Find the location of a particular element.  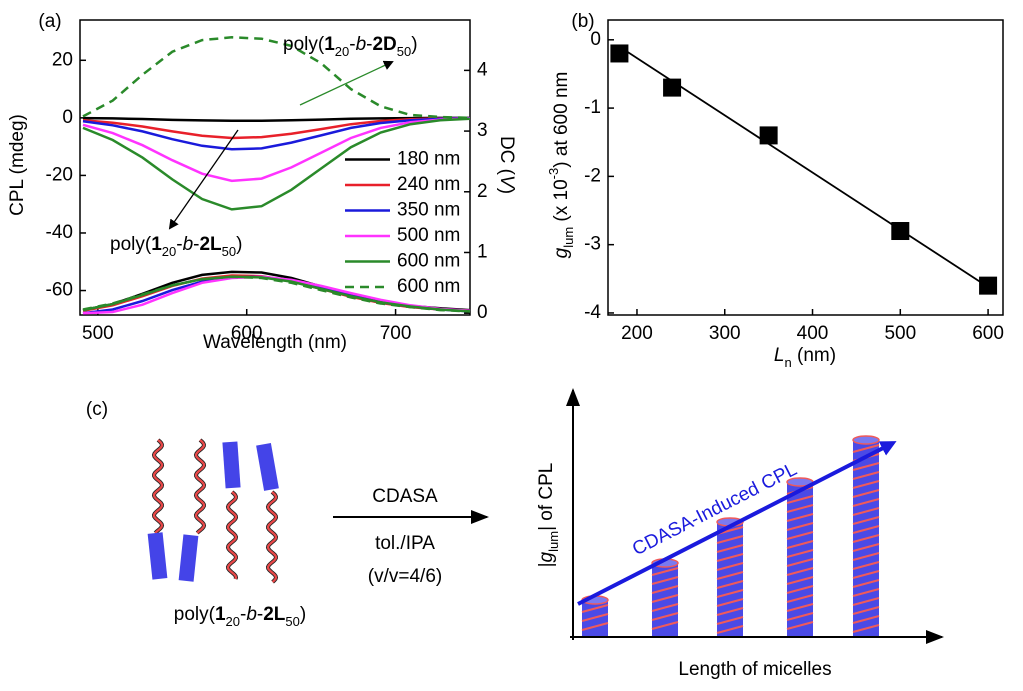

text-run: 20 is located at coordinates (342, 51).